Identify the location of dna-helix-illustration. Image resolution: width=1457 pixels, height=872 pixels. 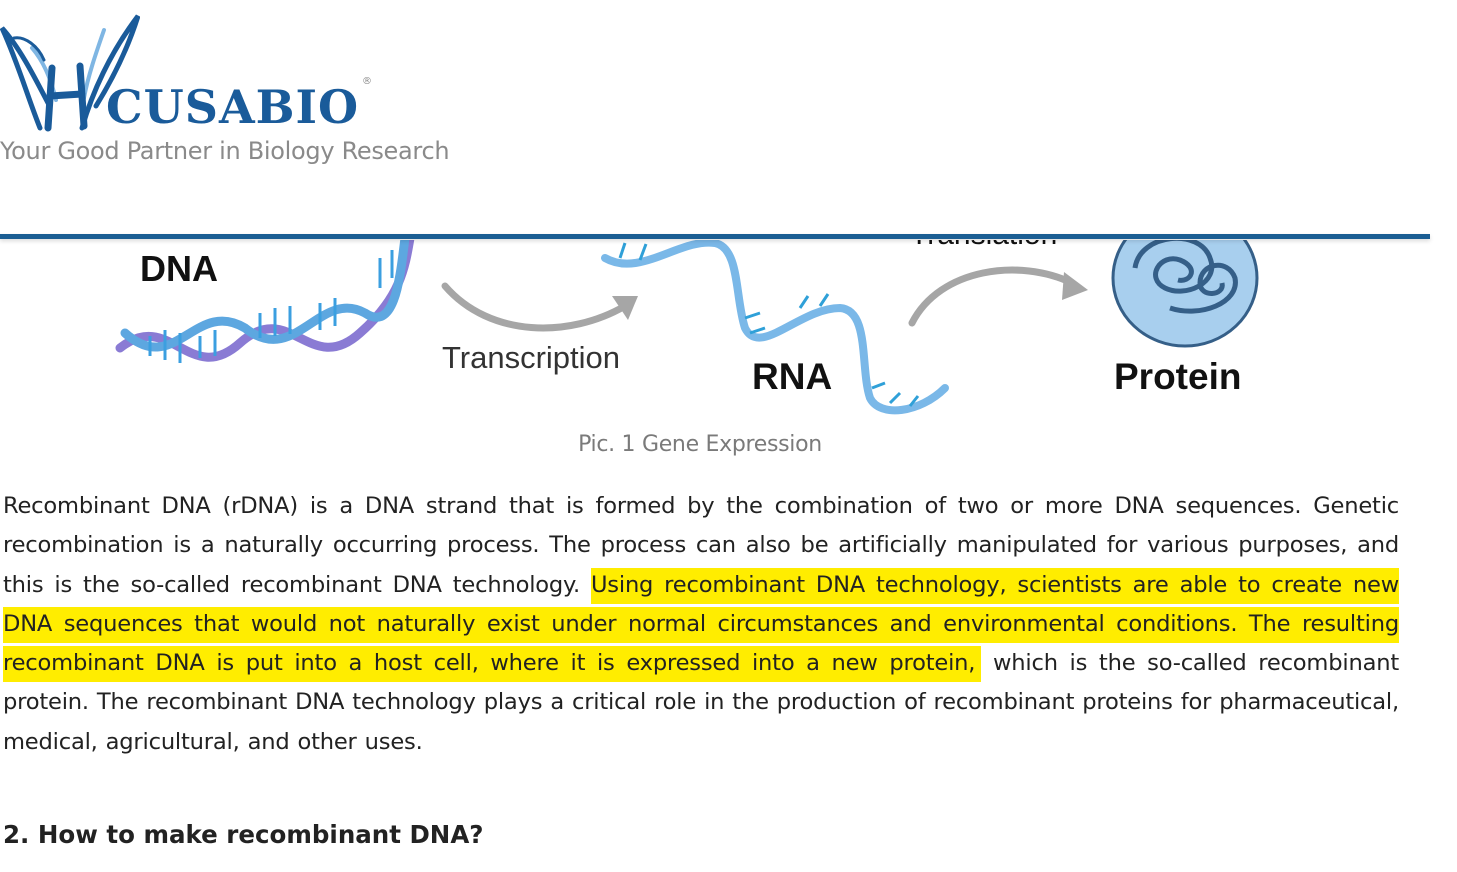
(265, 300).